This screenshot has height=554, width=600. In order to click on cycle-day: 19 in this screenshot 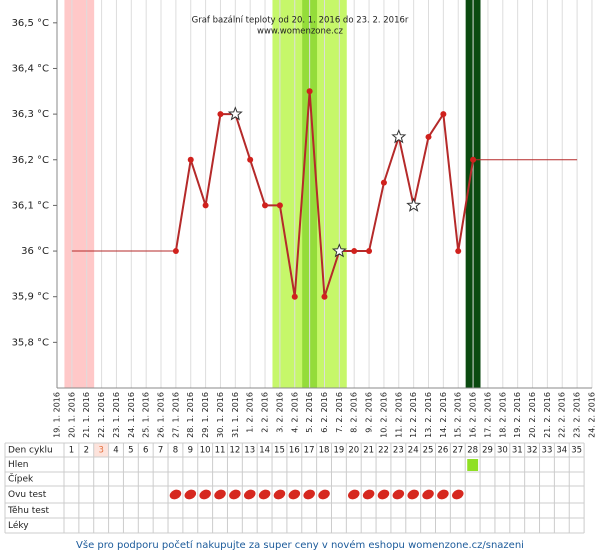, I will do `click(338, 451)`.